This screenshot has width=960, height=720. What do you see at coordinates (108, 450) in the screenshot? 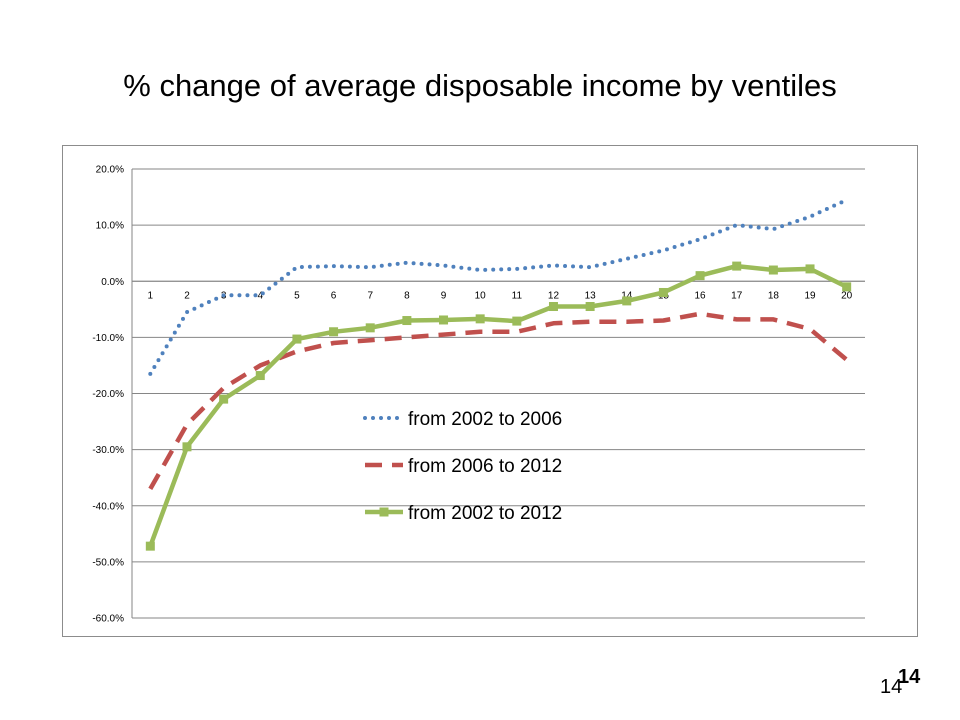
I see `y-tick-label: -30.0%` at bounding box center [108, 450].